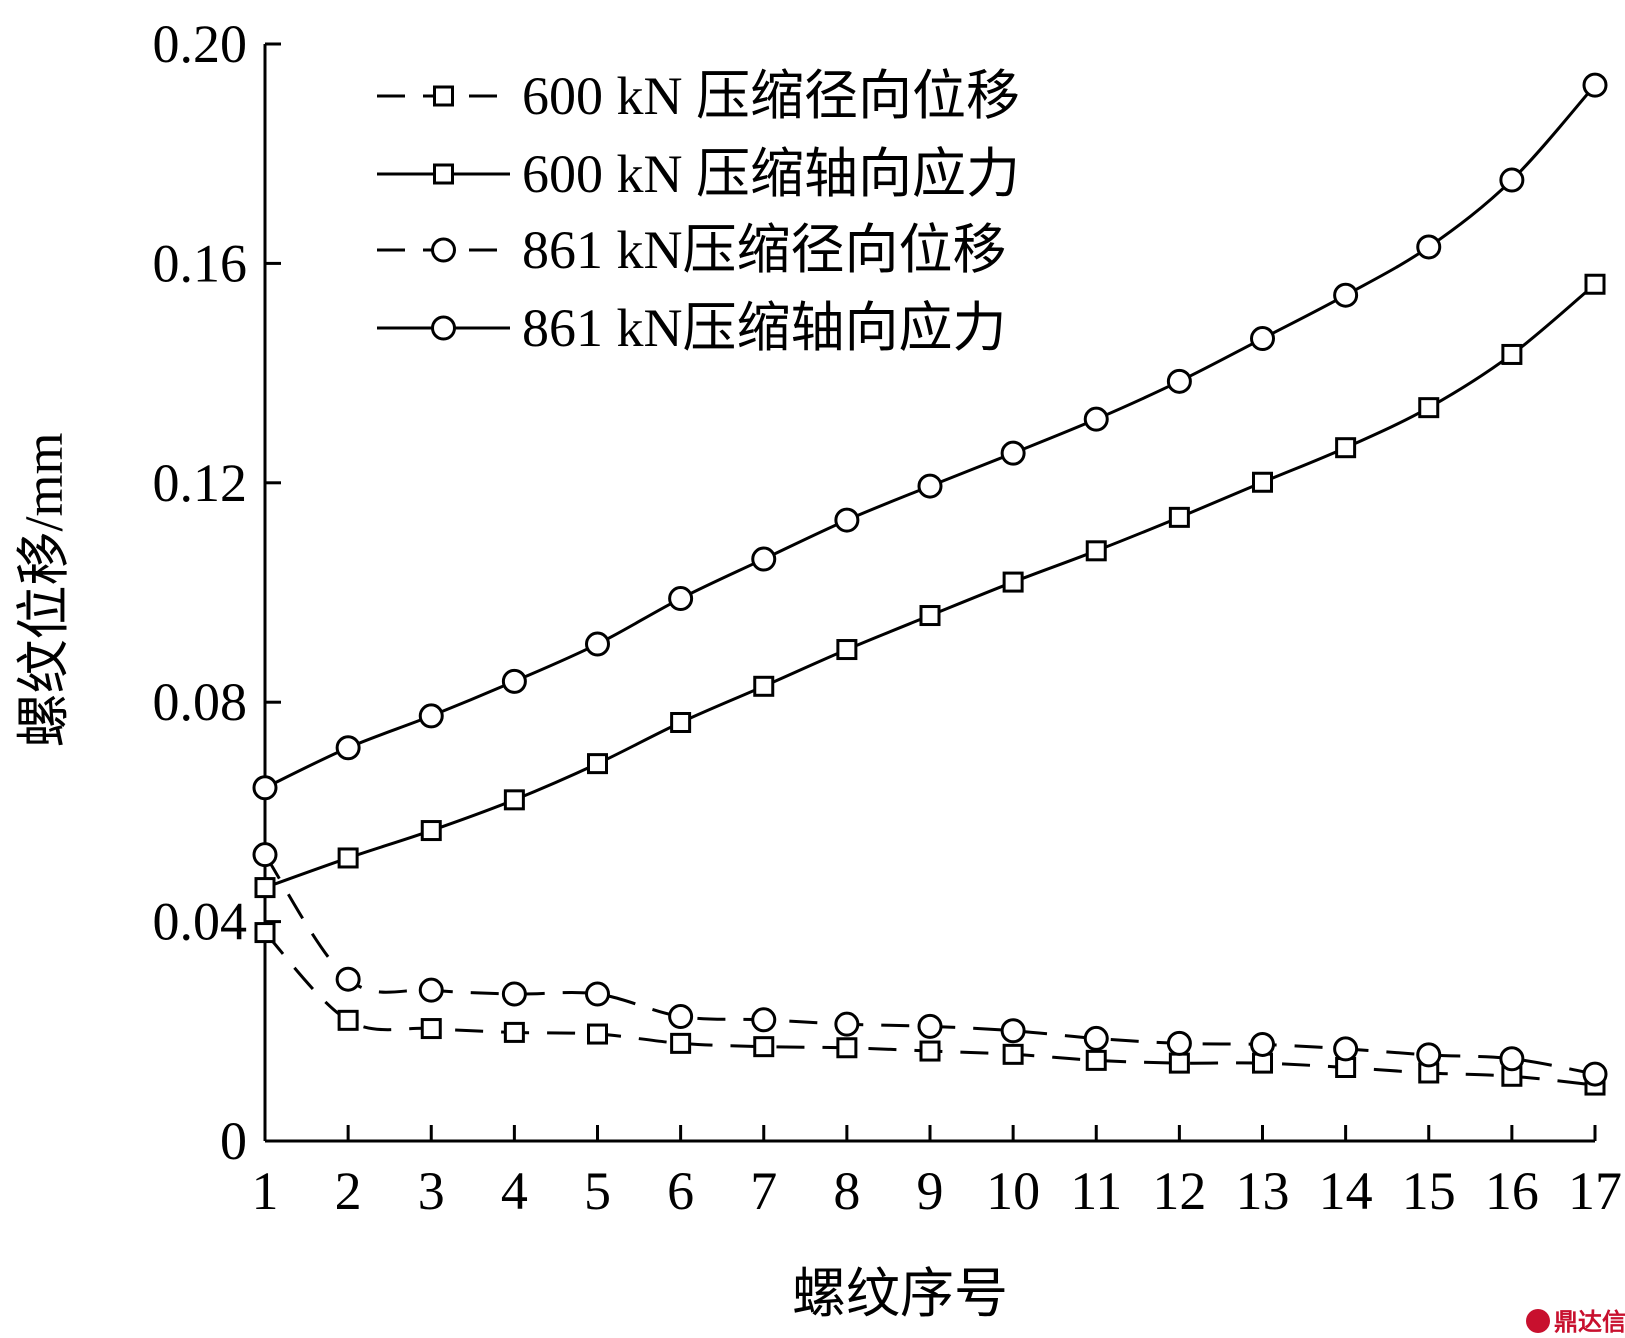 Image resolution: width=1625 pixels, height=1338 pixels. Describe the element at coordinates (771, 96) in the screenshot. I see `legend-label: 600 kN 压缩径向位移` at that location.